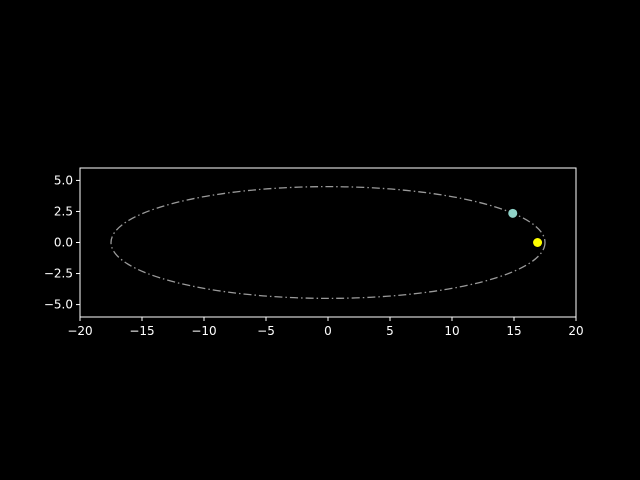  I want to click on x-tick-label: −5, so click(266, 331).